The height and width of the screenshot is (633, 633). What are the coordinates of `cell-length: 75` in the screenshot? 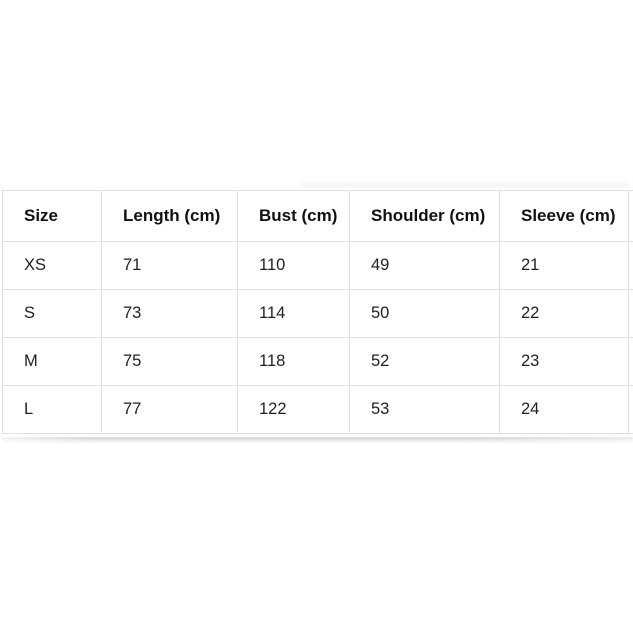 It's located at (169, 361).